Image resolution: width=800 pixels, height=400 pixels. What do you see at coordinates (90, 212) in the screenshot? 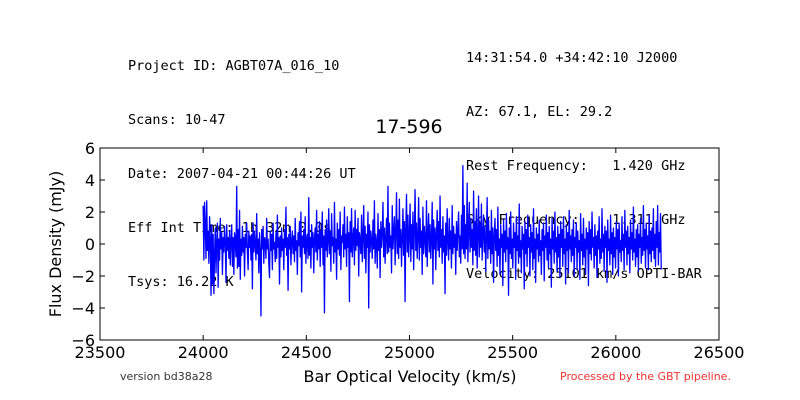
I see `y-tick-label: 2` at bounding box center [90, 212].